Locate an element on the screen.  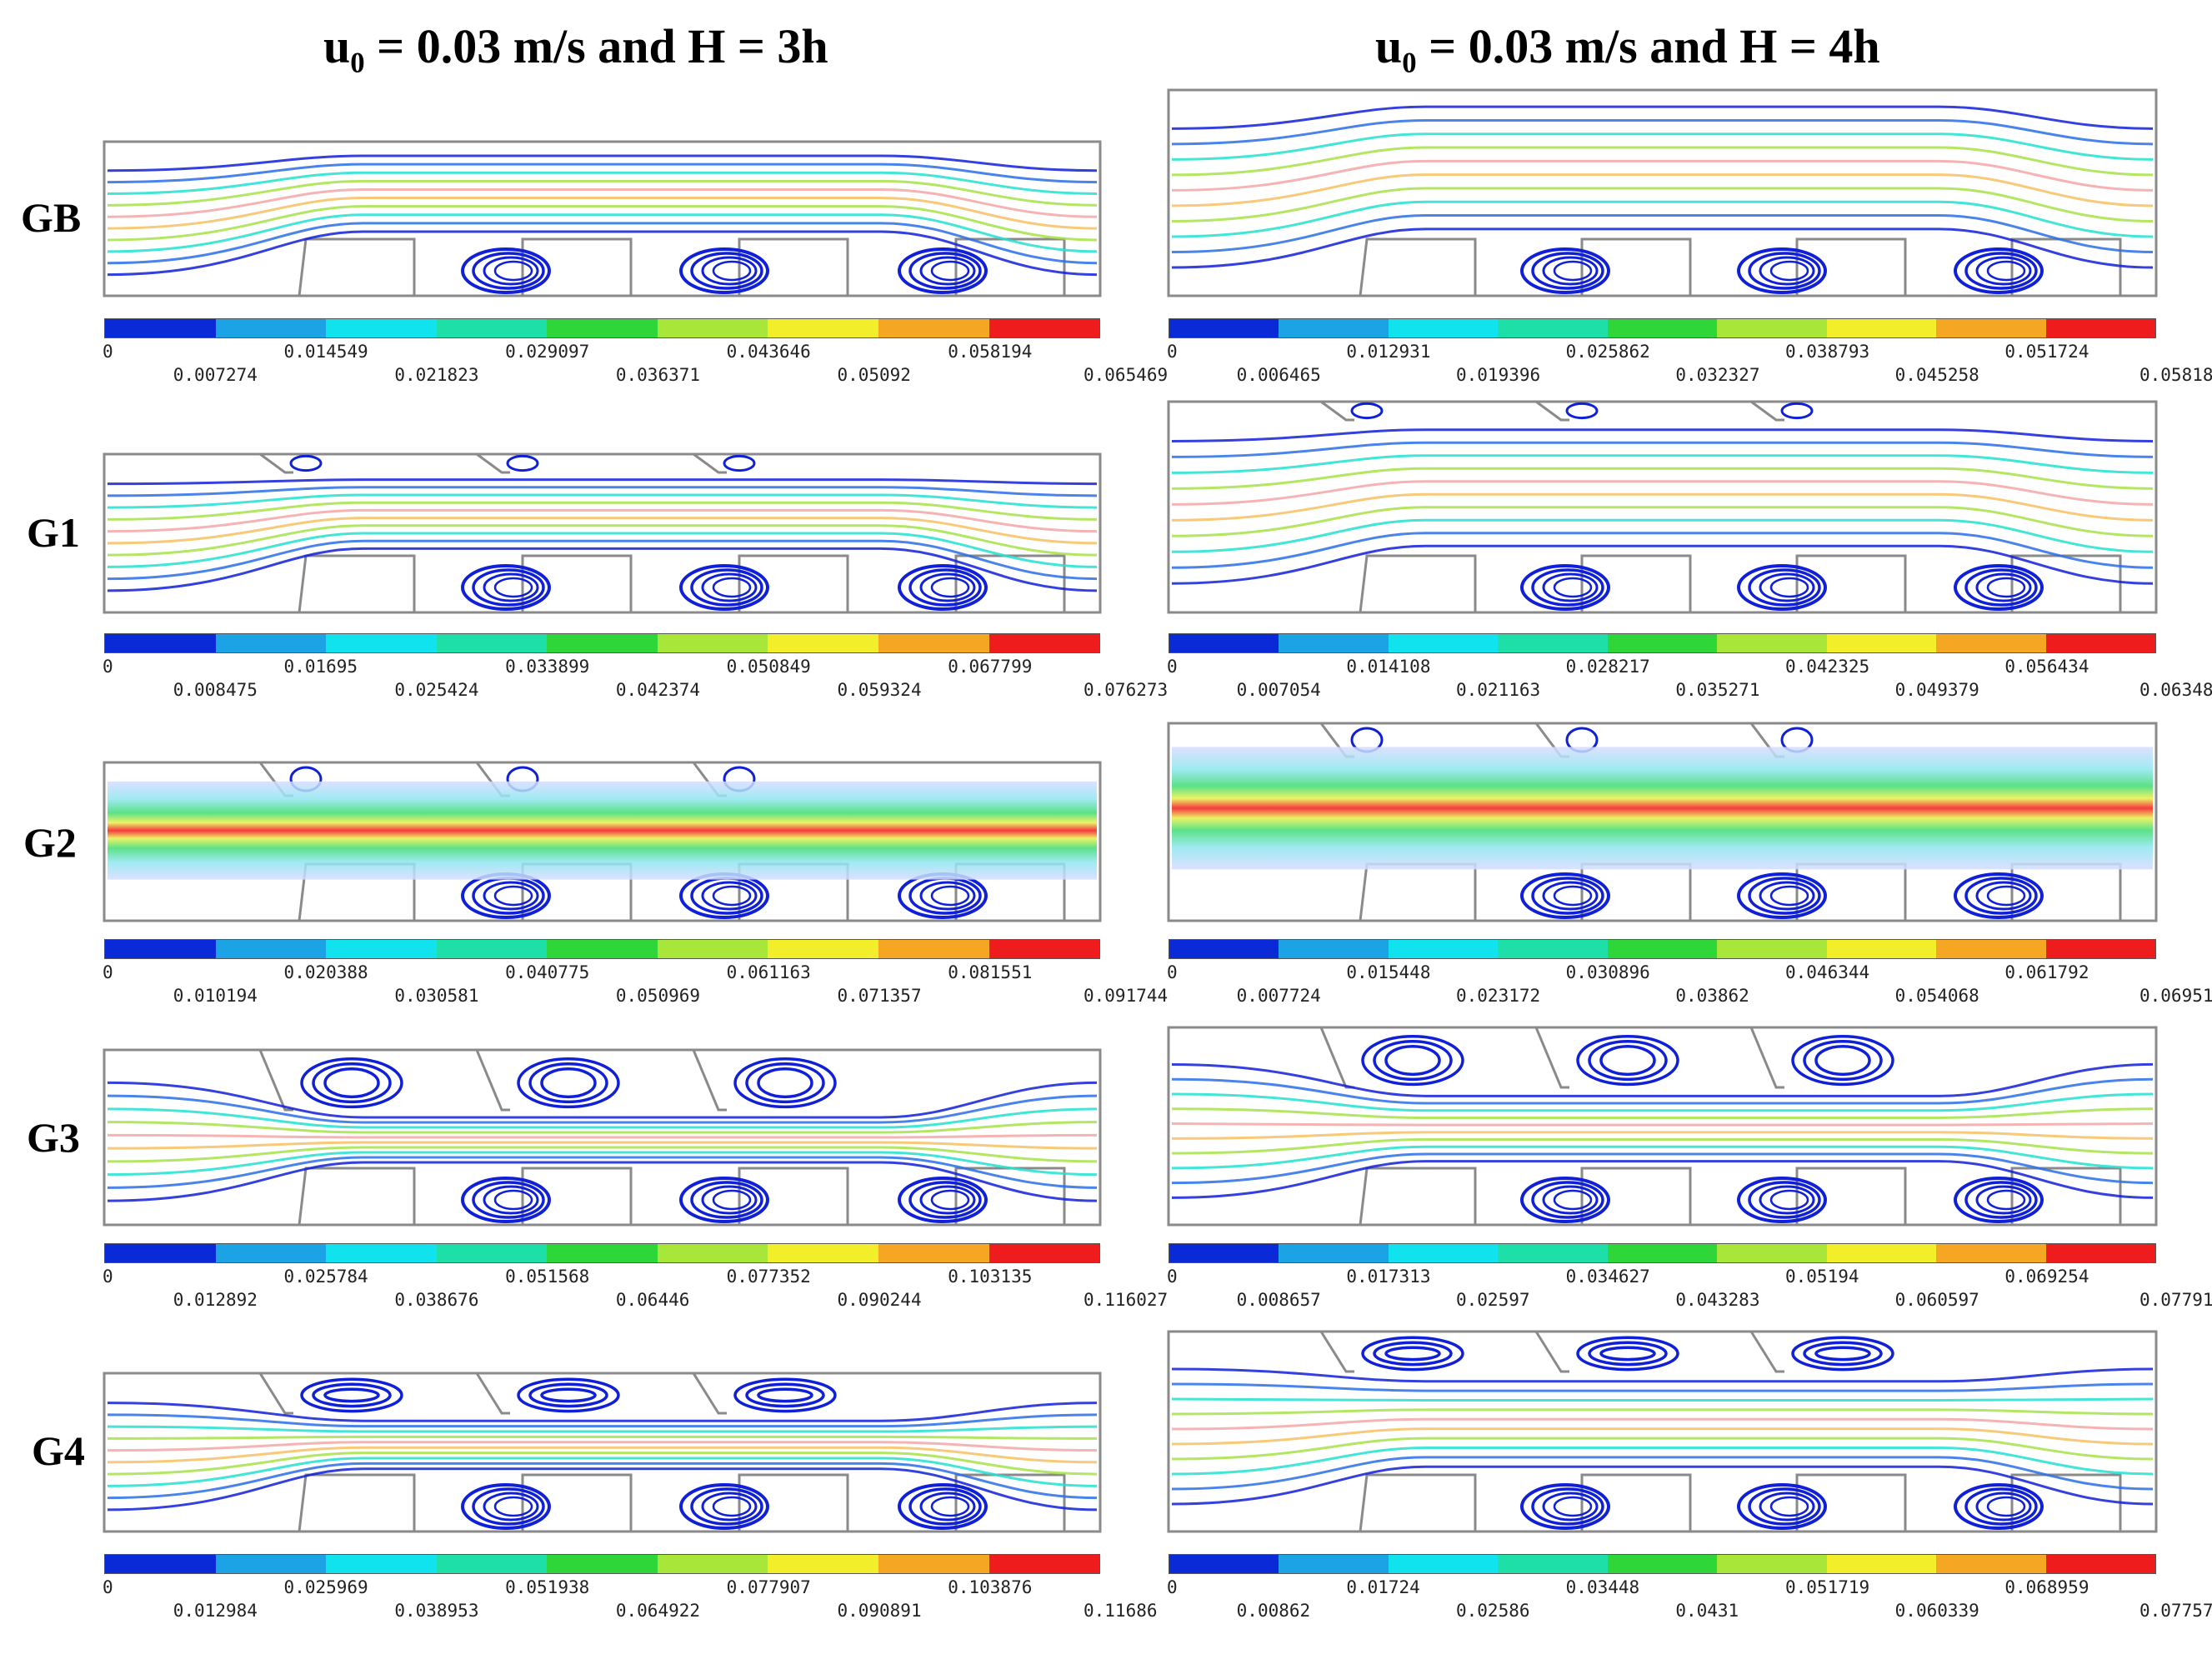
colorbar-tick-label: 0.049379 is located at coordinates (1936, 690).